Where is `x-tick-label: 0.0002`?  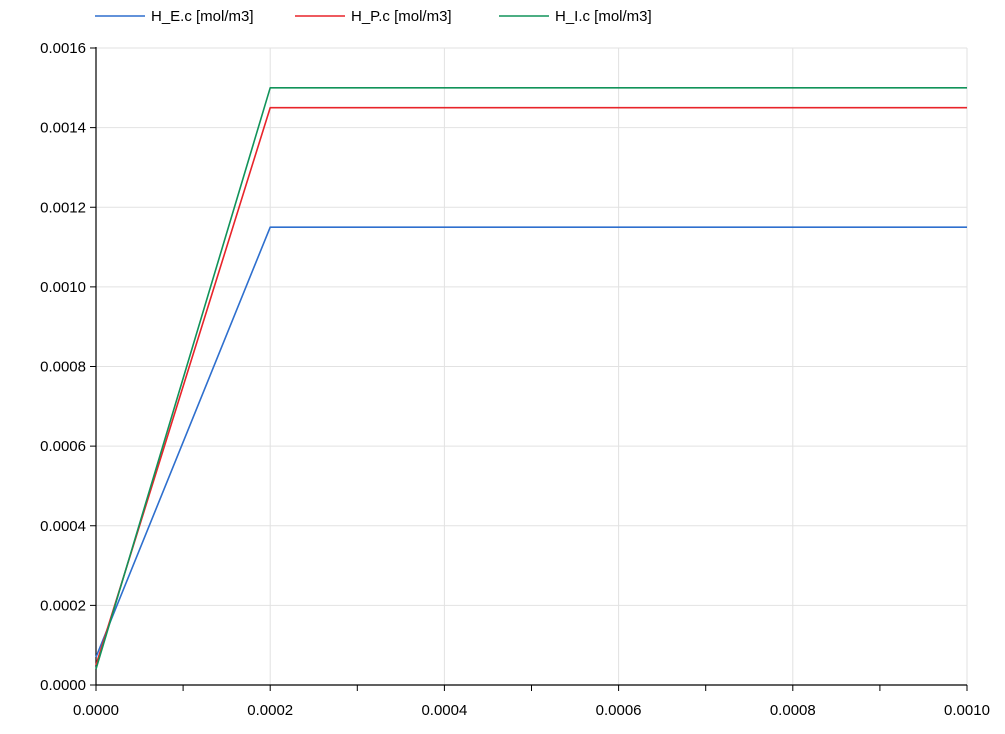
x-tick-label: 0.0002 is located at coordinates (270, 710).